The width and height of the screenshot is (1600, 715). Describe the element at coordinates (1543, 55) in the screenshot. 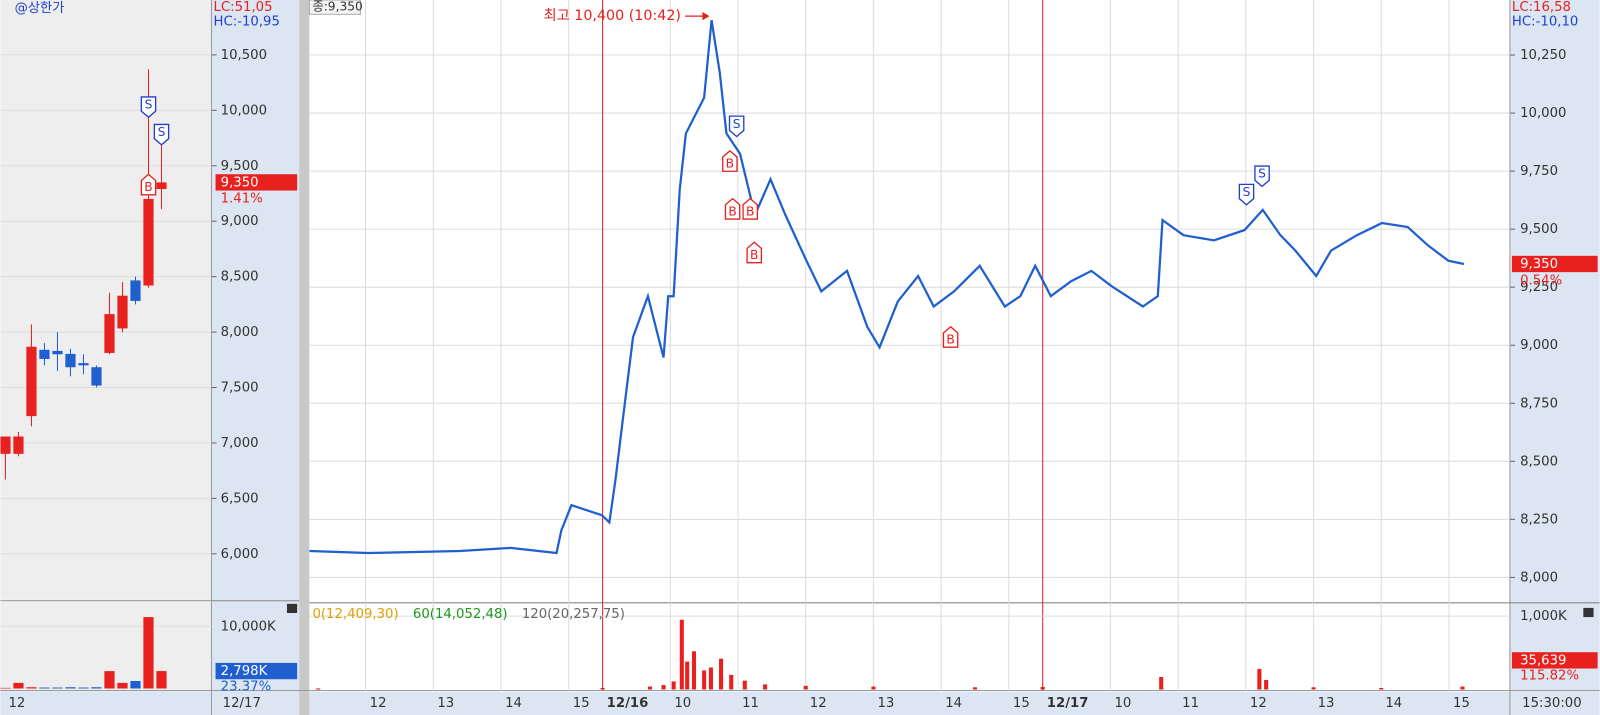

I see `y-tick-label: 10,250` at that location.